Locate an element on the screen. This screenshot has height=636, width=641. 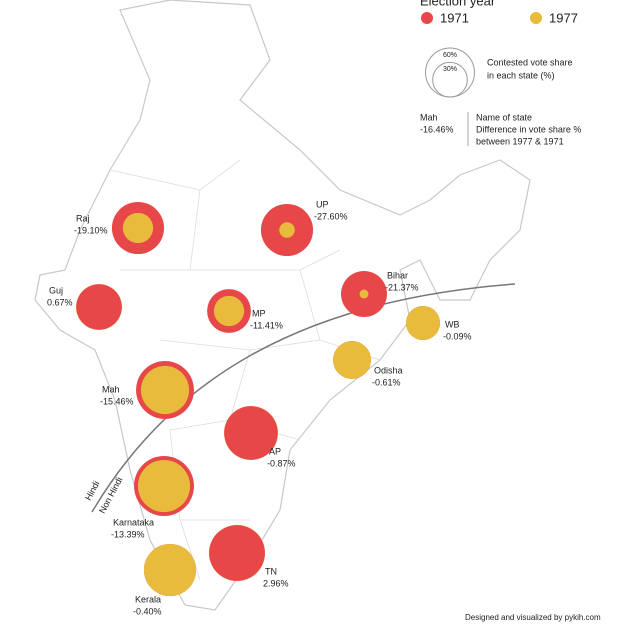
state-diff: -0.09% is located at coordinates (457, 336).